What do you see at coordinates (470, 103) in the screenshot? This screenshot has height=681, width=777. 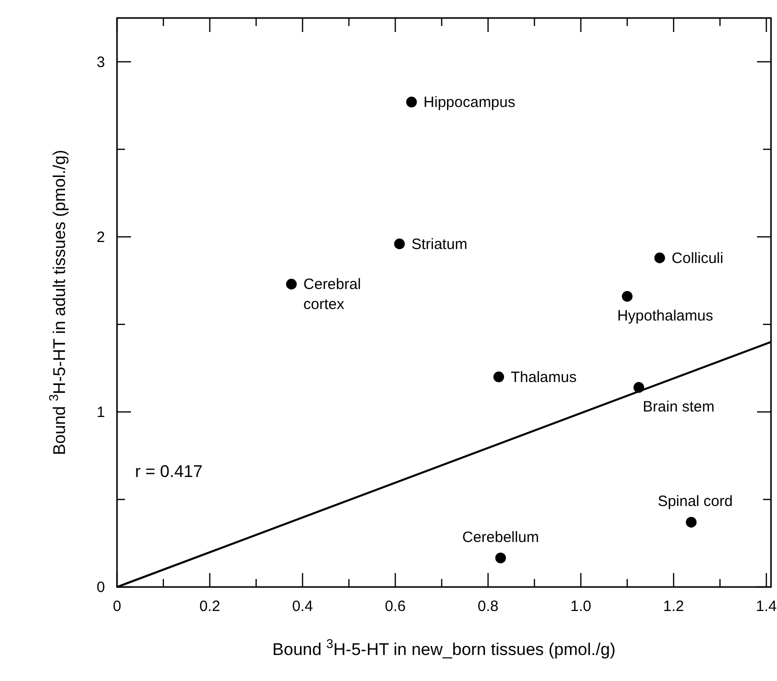 I see `annotation: Hippocampus` at bounding box center [470, 103].